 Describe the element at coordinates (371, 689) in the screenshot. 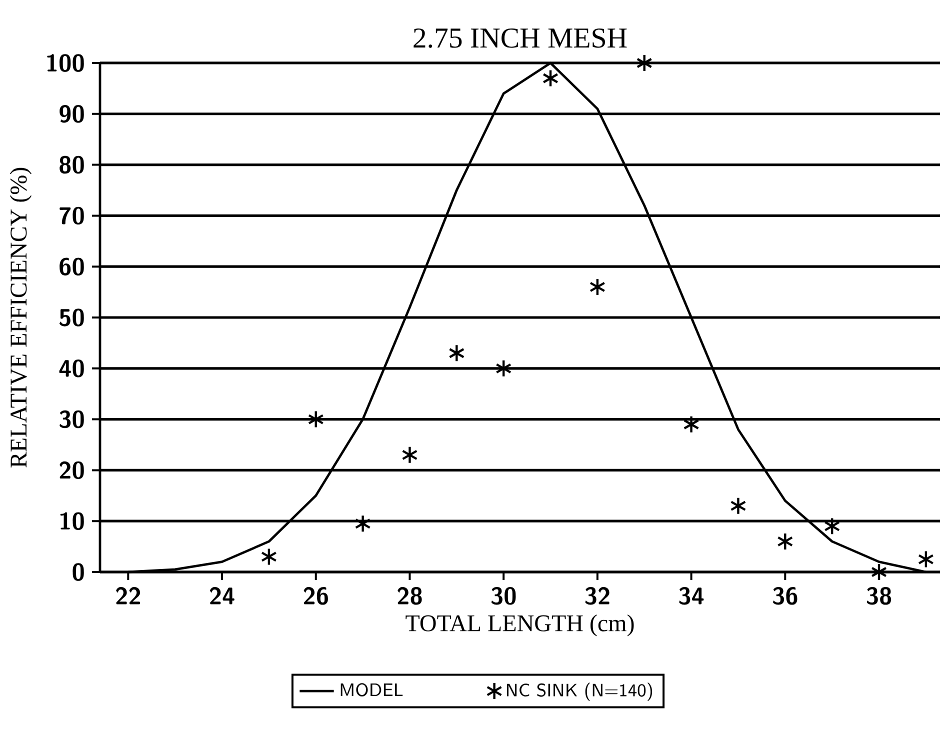

I see `legend-label: MODEL` at that location.